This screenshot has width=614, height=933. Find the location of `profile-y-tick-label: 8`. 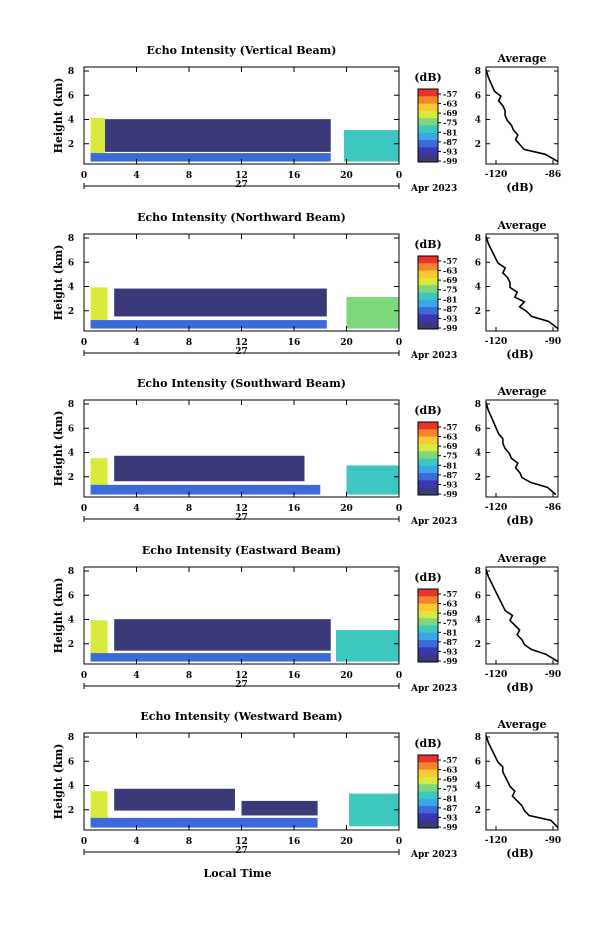

profile-y-tick-label: 8 is located at coordinates (478, 405).